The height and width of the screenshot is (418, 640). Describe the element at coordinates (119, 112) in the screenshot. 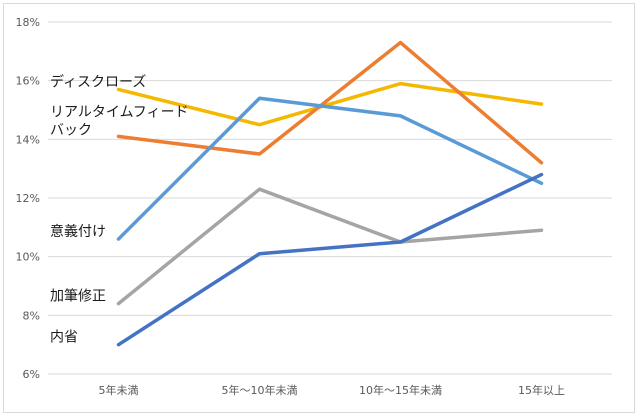

I see `series-label: リアルタイムフィード` at that location.